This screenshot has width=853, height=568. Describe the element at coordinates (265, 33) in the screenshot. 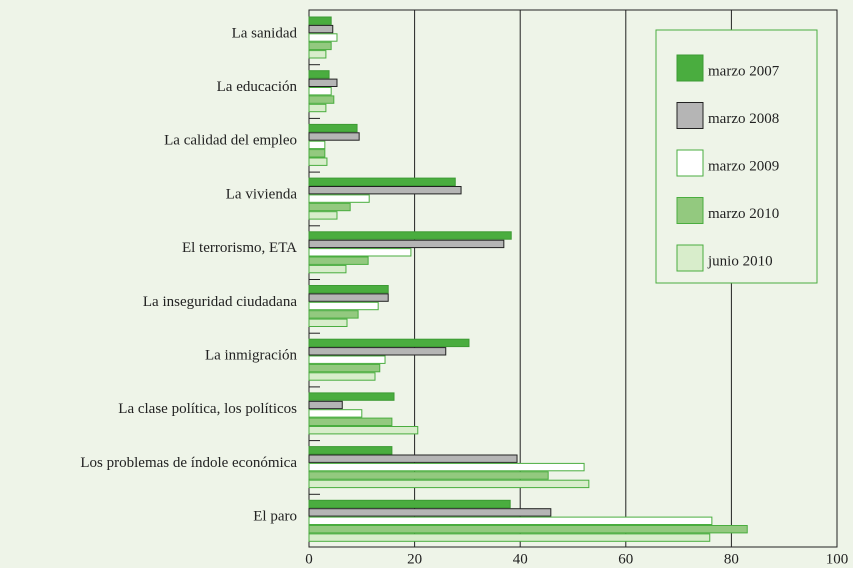

I see `y-tick-label: La sanidad` at that location.